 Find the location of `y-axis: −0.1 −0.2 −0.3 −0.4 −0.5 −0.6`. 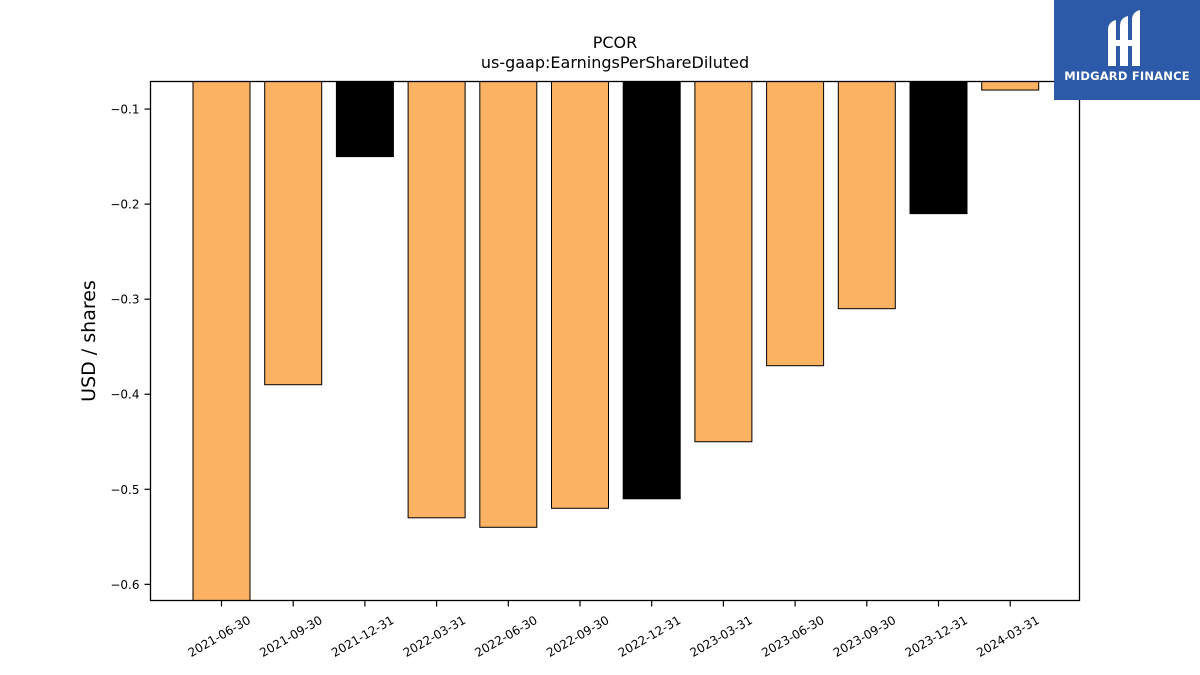

y-axis: −0.1 −0.2 −0.3 −0.4 −0.5 −0.6 is located at coordinates (130, 347).